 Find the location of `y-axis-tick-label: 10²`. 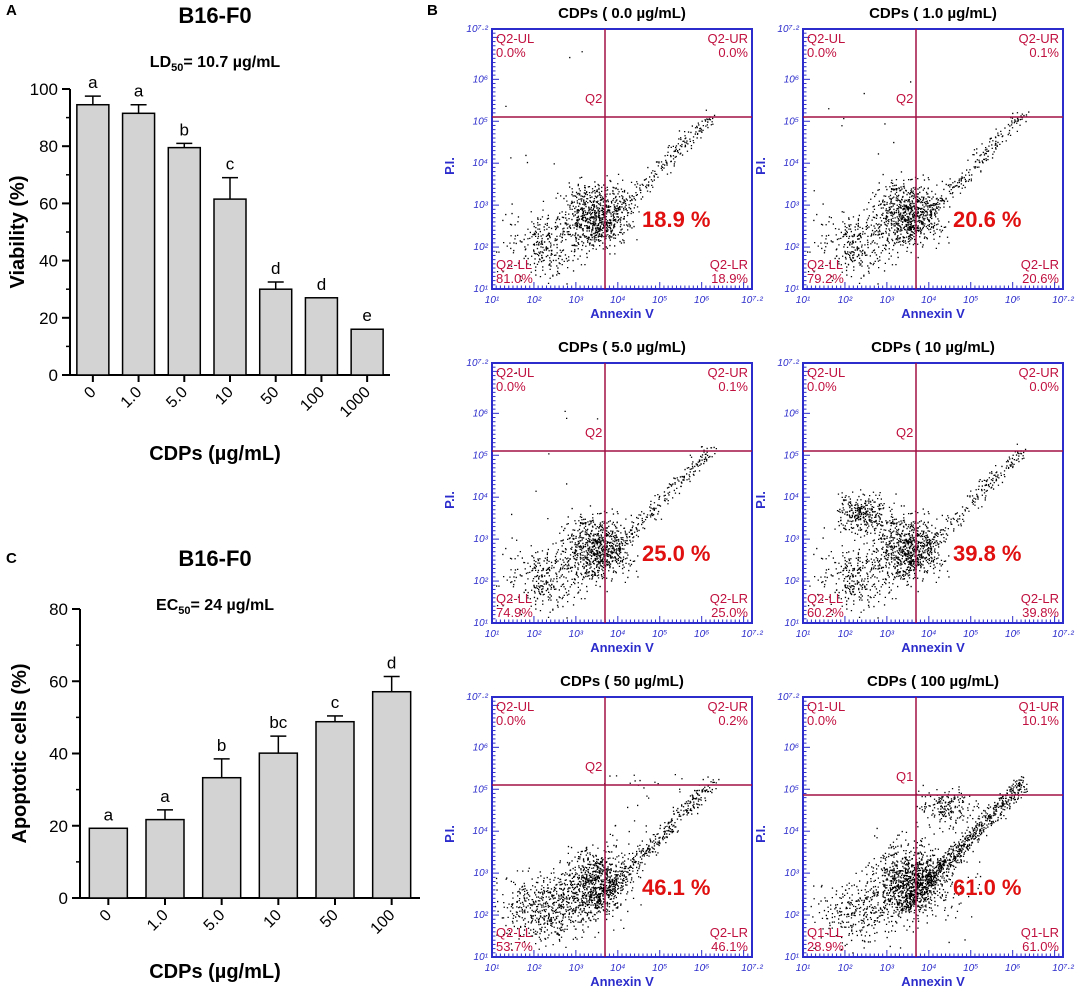

y-axis-tick-label: 10² is located at coordinates (792, 581).